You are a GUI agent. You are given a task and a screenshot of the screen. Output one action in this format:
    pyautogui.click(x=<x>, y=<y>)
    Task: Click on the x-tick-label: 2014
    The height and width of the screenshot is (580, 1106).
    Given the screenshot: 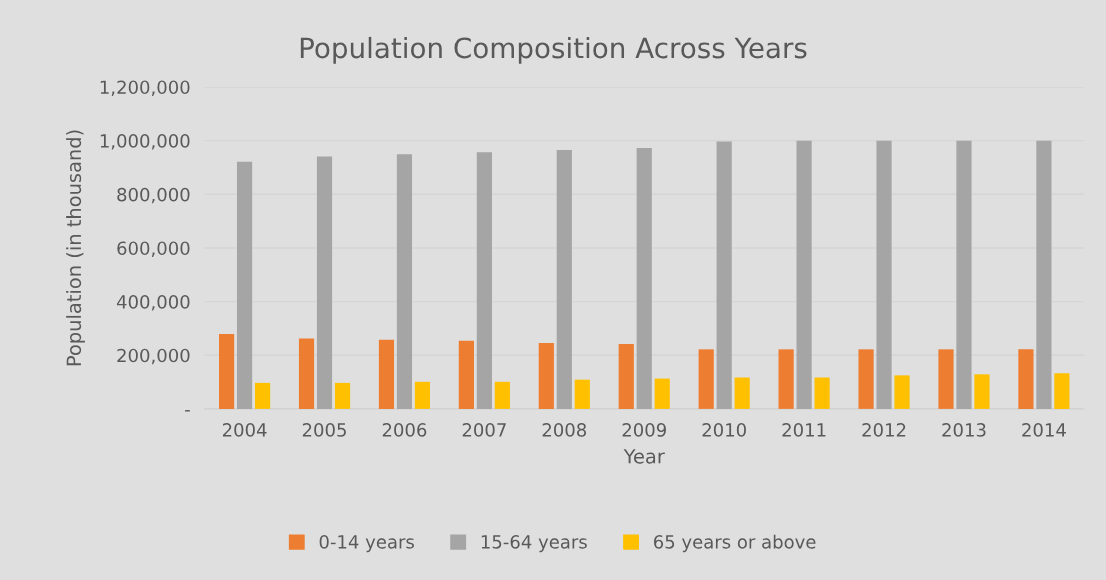 What is the action you would take?
    pyautogui.click(x=1044, y=430)
    